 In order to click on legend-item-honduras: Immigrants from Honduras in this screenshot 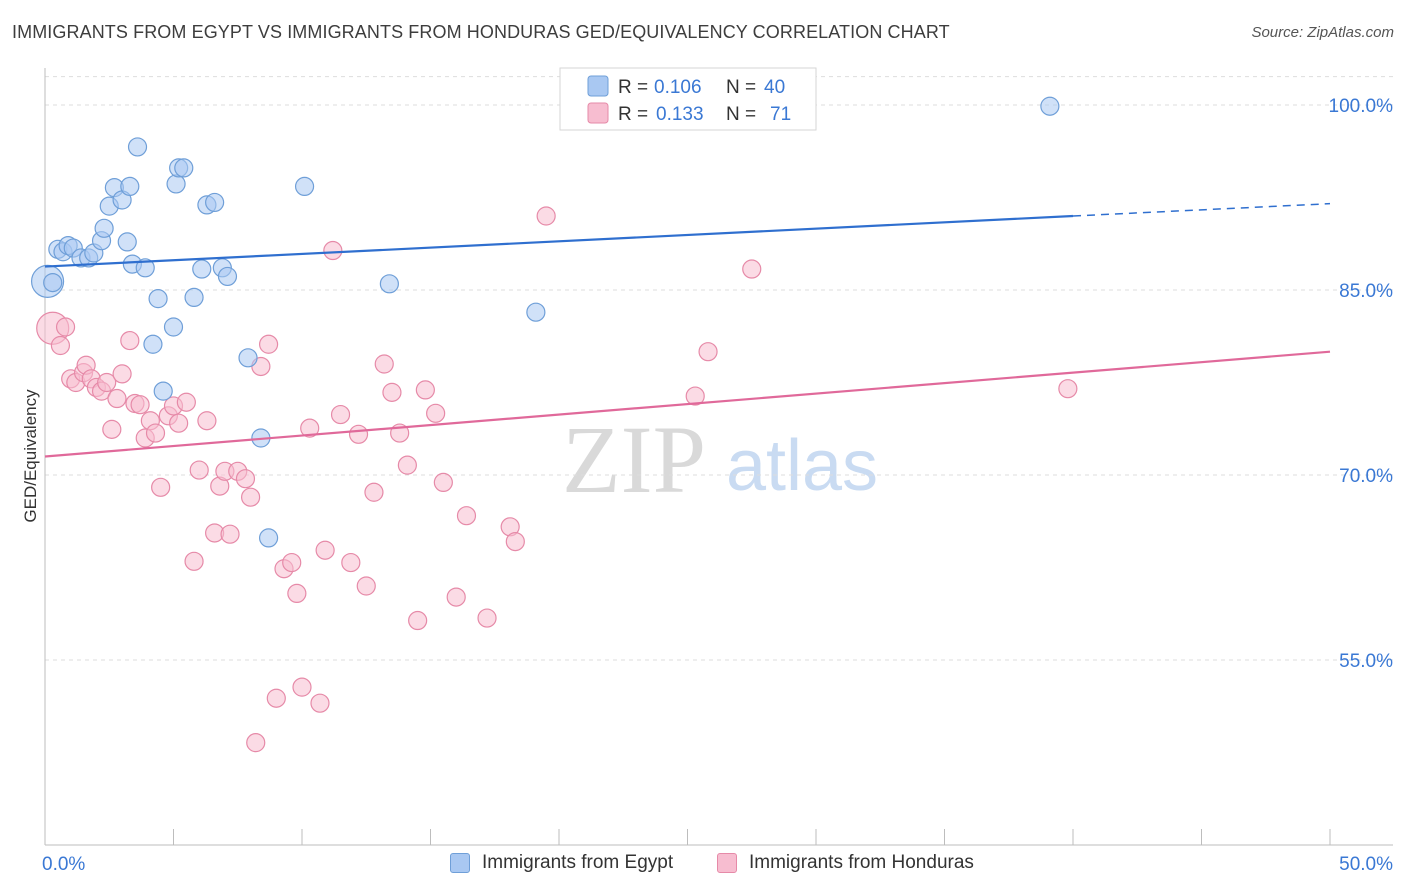, I will do `click(845, 863)`.